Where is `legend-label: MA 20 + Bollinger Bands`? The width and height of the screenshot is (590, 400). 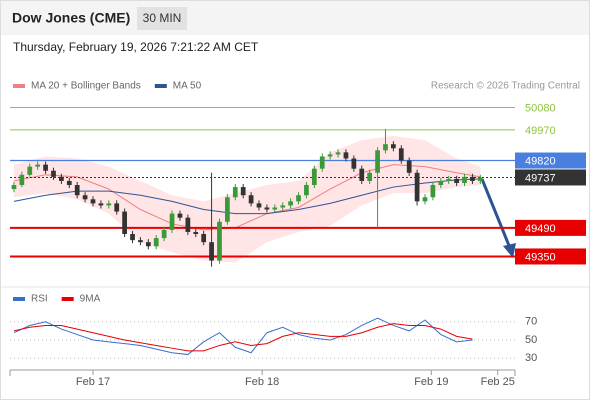
legend-label: MA 20 + Bollinger Bands is located at coordinates (86, 86).